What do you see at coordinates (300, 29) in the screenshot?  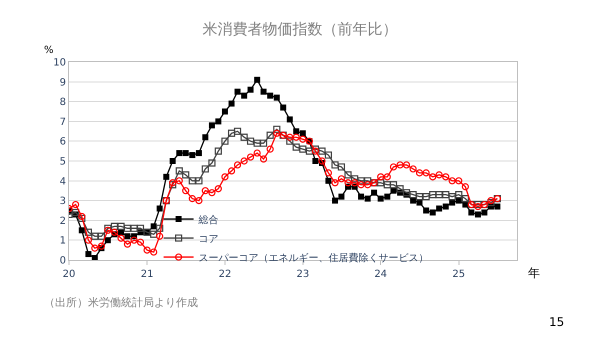 I see `chart-title: 米消費者物価指数（前年比）` at bounding box center [300, 29].